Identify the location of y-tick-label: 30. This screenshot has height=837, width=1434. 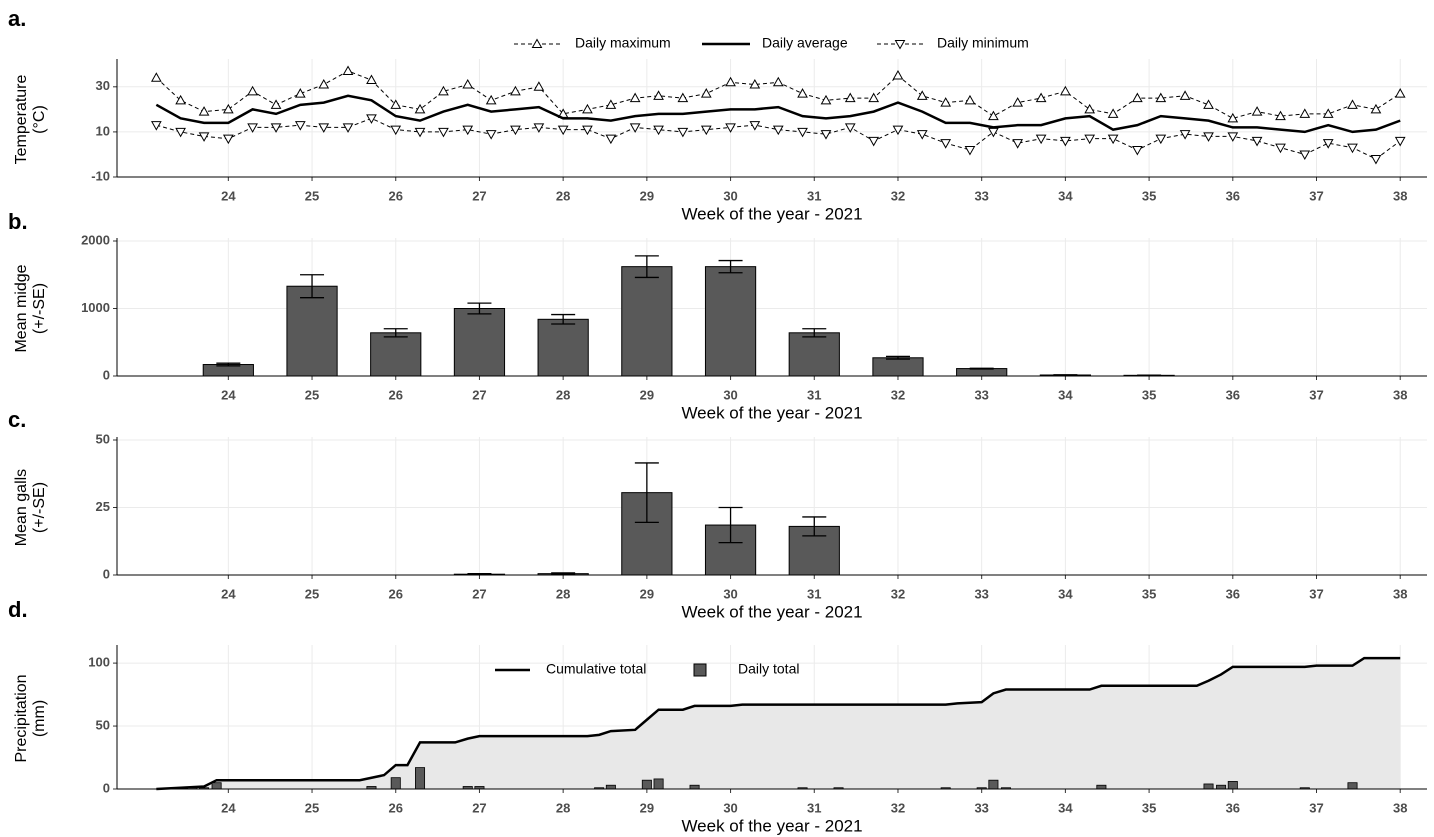
(103, 85).